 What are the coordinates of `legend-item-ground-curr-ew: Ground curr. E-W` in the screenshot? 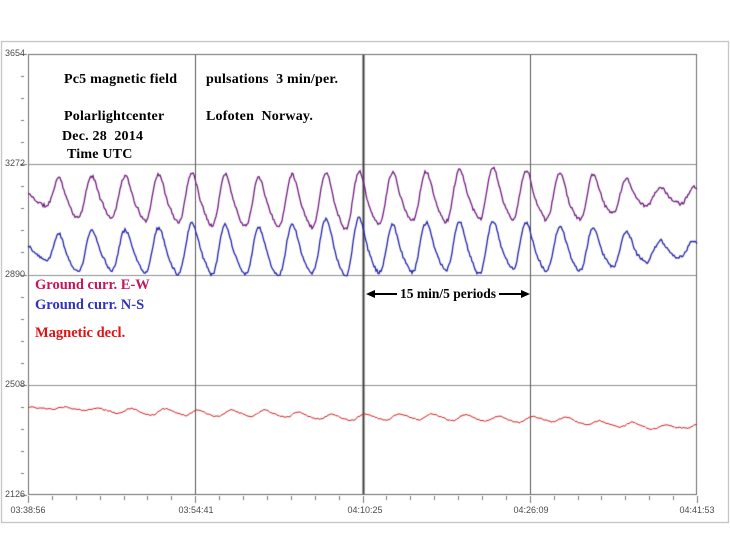 It's located at (92, 285).